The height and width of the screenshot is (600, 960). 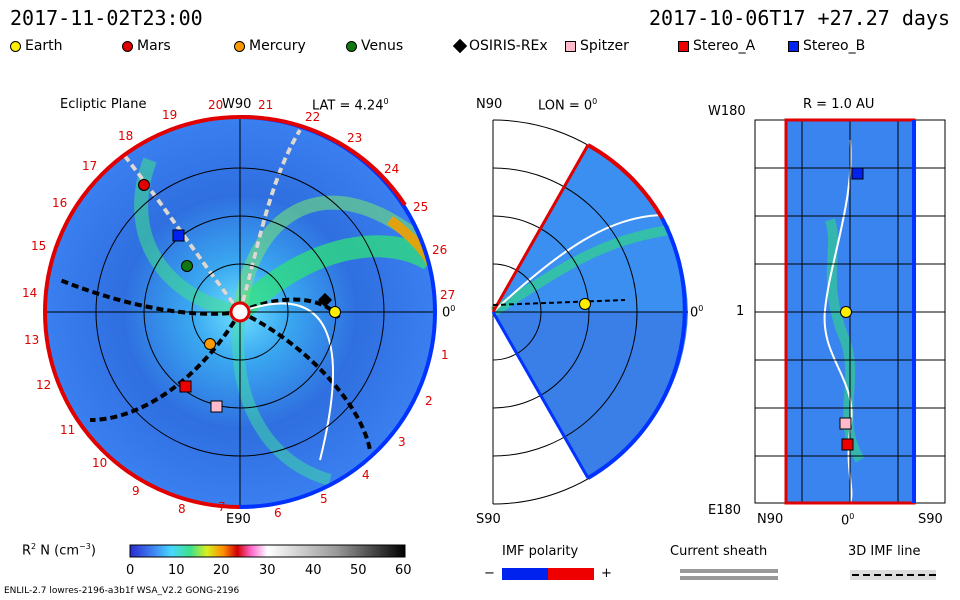 What do you see at coordinates (725, 510) in the screenshot?
I see `radial-bottom-left: E180` at bounding box center [725, 510].